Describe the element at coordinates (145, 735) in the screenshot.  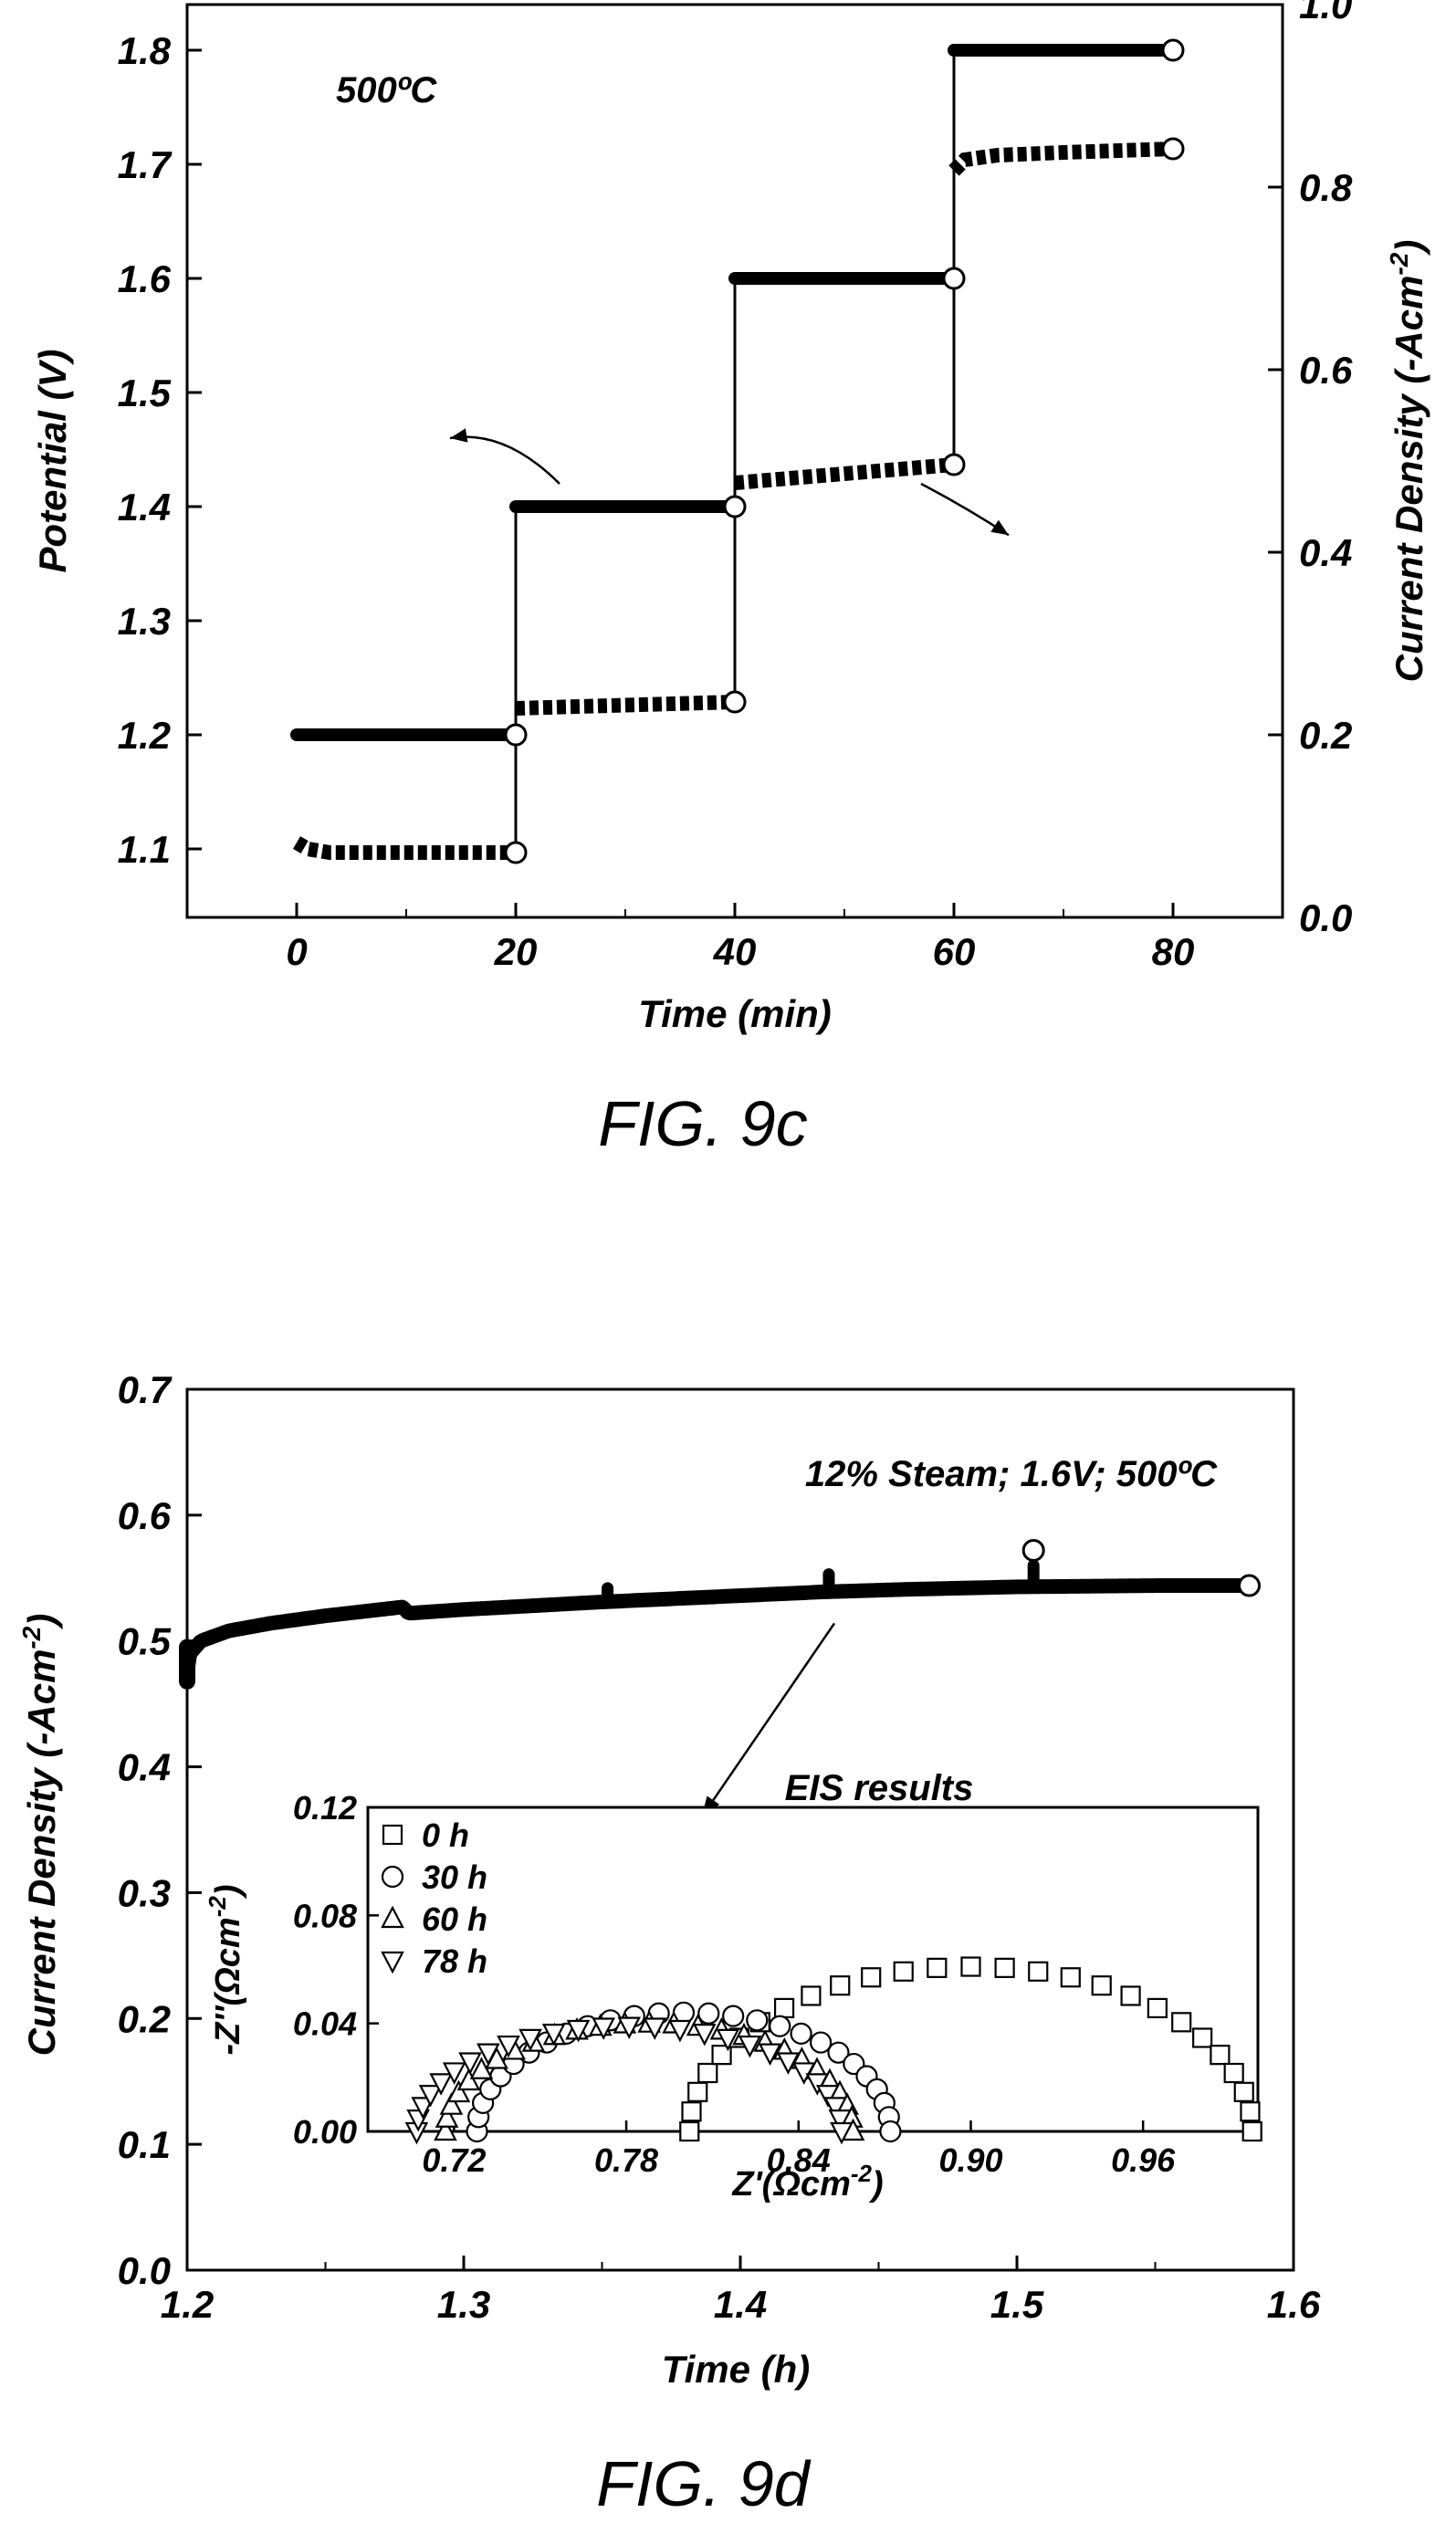
I see `y-left-tick-label: 1.2` at that location.